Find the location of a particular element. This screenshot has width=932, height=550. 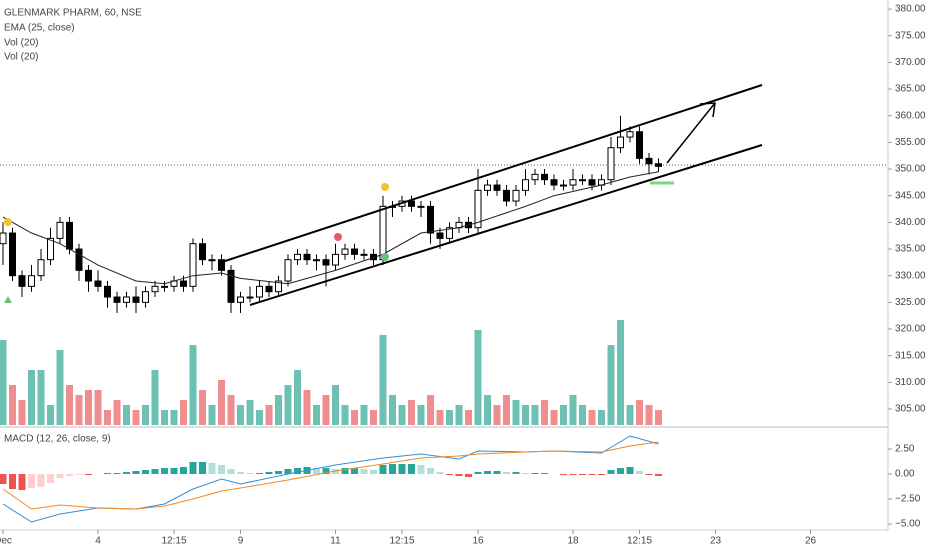

y-tick-label: 335.00 is located at coordinates (910, 249).